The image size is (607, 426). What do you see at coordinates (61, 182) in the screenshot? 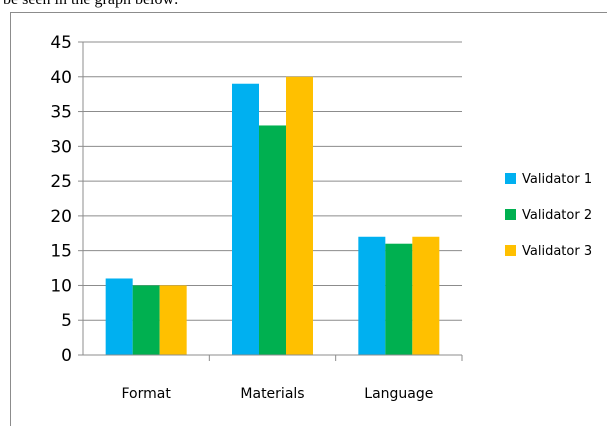
I see `y-tick-label: 25` at bounding box center [61, 182].